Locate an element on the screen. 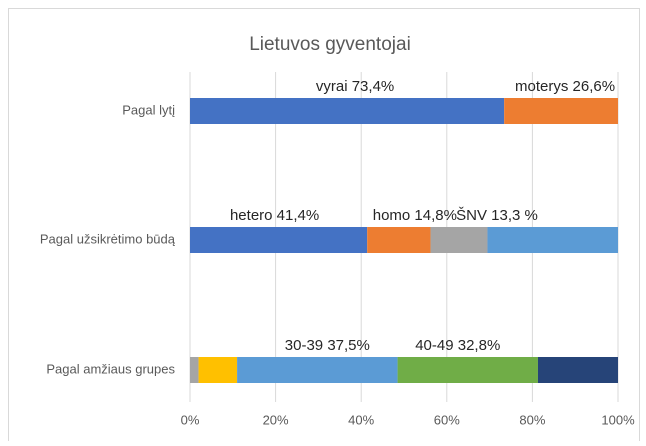 The height and width of the screenshot is (446, 646). data-label: homo 14,8% is located at coordinates (415, 215).